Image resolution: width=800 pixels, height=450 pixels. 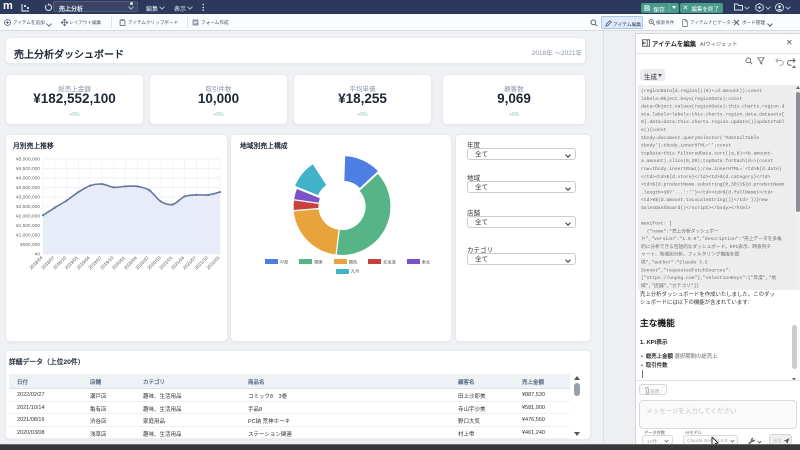 What do you see at coordinates (213, 263) in the screenshot?
I see `svg-text: 2022/01` at bounding box center [213, 263].